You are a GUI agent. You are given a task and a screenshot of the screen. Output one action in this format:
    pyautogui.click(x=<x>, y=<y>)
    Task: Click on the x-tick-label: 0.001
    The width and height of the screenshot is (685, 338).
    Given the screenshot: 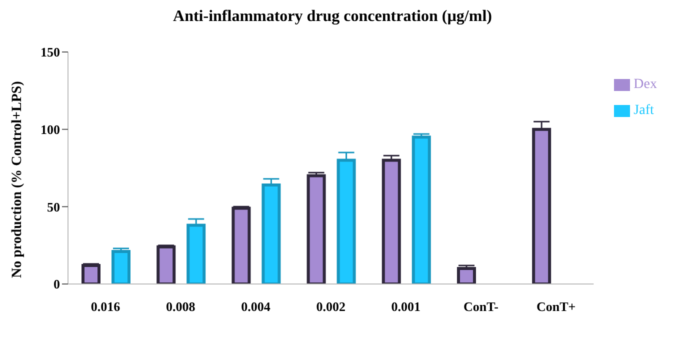 What is the action you would take?
    pyautogui.click(x=406, y=306)
    